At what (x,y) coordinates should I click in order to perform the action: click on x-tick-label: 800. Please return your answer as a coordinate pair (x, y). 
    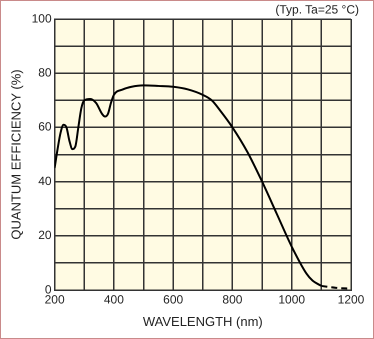
    Looking at the image, I should click on (232, 299).